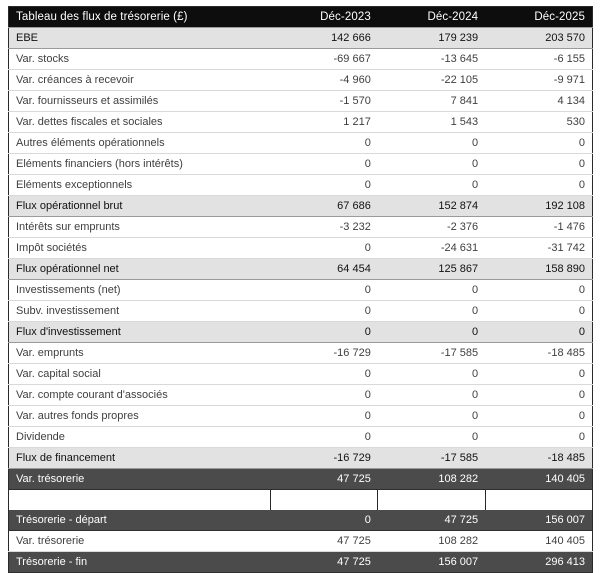 The width and height of the screenshot is (600, 573). I want to click on row-value: 152 874, so click(431, 206).